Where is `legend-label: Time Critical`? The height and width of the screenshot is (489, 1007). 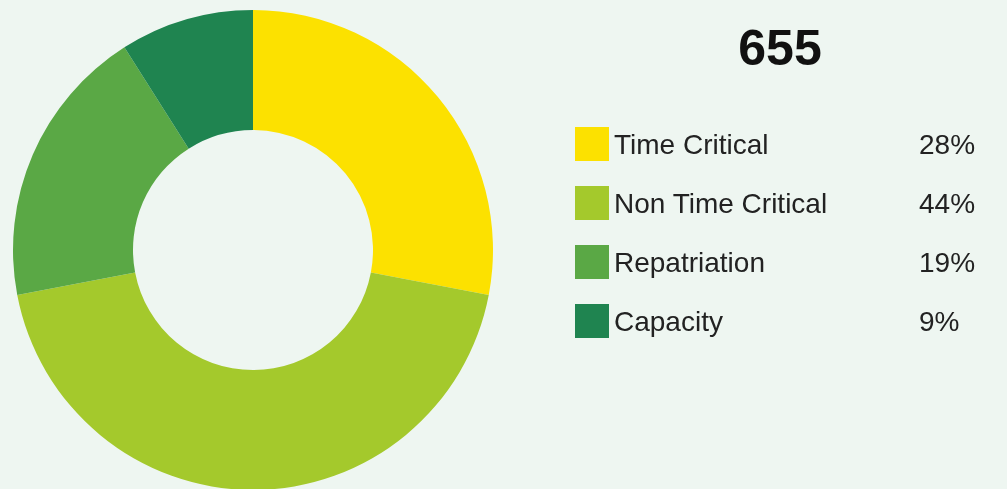 legend-label: Time Critical is located at coordinates (691, 144).